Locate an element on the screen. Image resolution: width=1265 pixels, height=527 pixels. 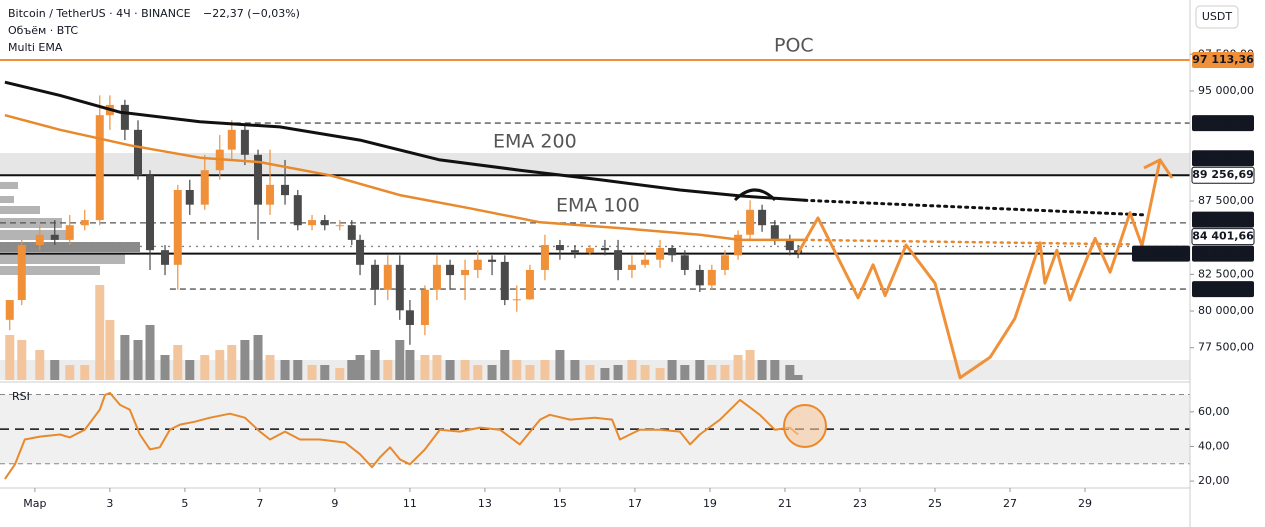
ema100-label: EMA 100 is located at coordinates (598, 206).